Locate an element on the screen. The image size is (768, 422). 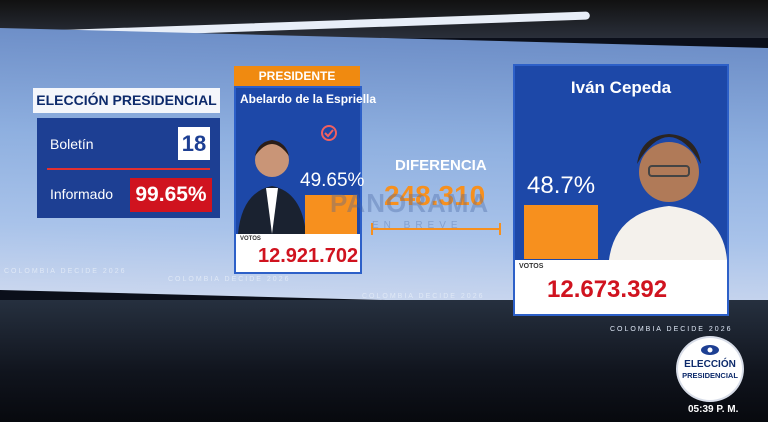
difference-bracket is located at coordinates (436, 229).